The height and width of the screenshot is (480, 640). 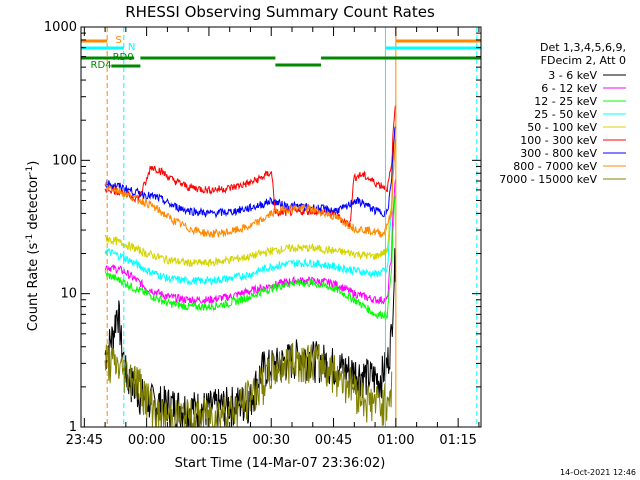 What do you see at coordinates (68, 294) in the screenshot?
I see `y-tick-label: 10` at bounding box center [68, 294].